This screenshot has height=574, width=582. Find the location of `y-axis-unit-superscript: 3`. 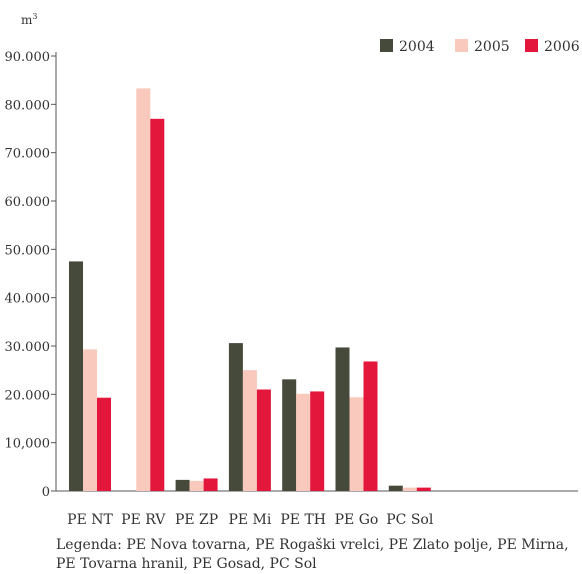

y-axis-unit-superscript: 3 is located at coordinates (35, 16).